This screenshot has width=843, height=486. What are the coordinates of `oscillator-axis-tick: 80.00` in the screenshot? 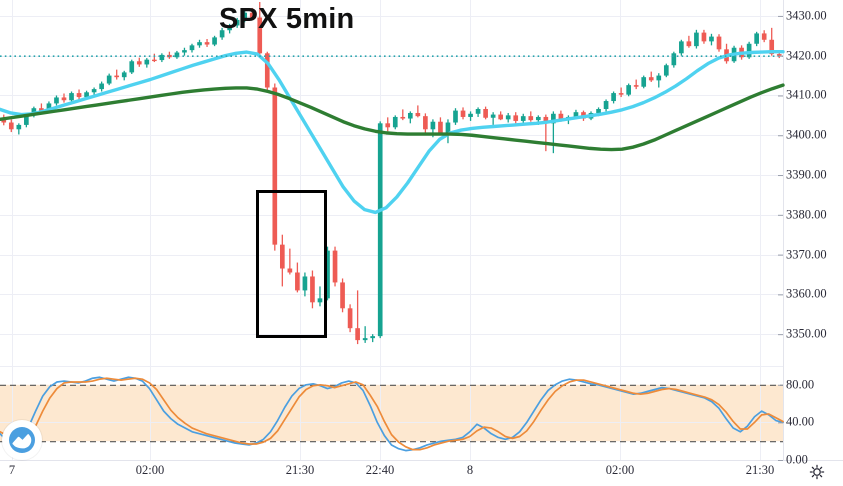 It's located at (800, 384).